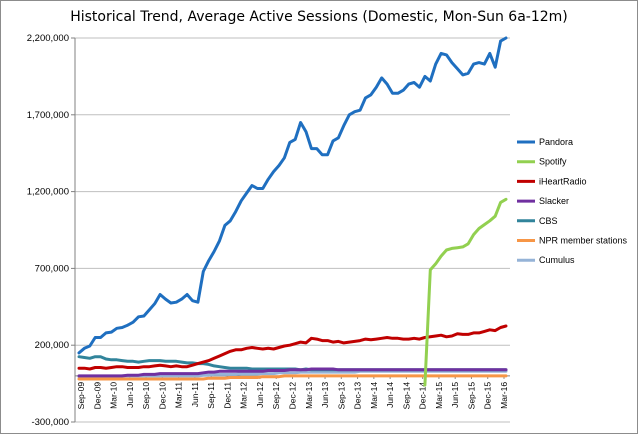 The height and width of the screenshot is (434, 638). I want to click on x-tick-label: Jun-11, so click(195, 395).